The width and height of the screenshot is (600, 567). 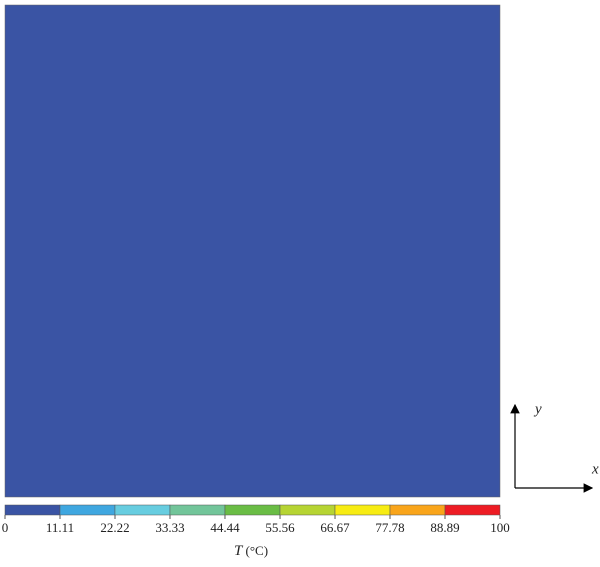 I want to click on colorbar-label: T (°C), so click(x=251, y=551).